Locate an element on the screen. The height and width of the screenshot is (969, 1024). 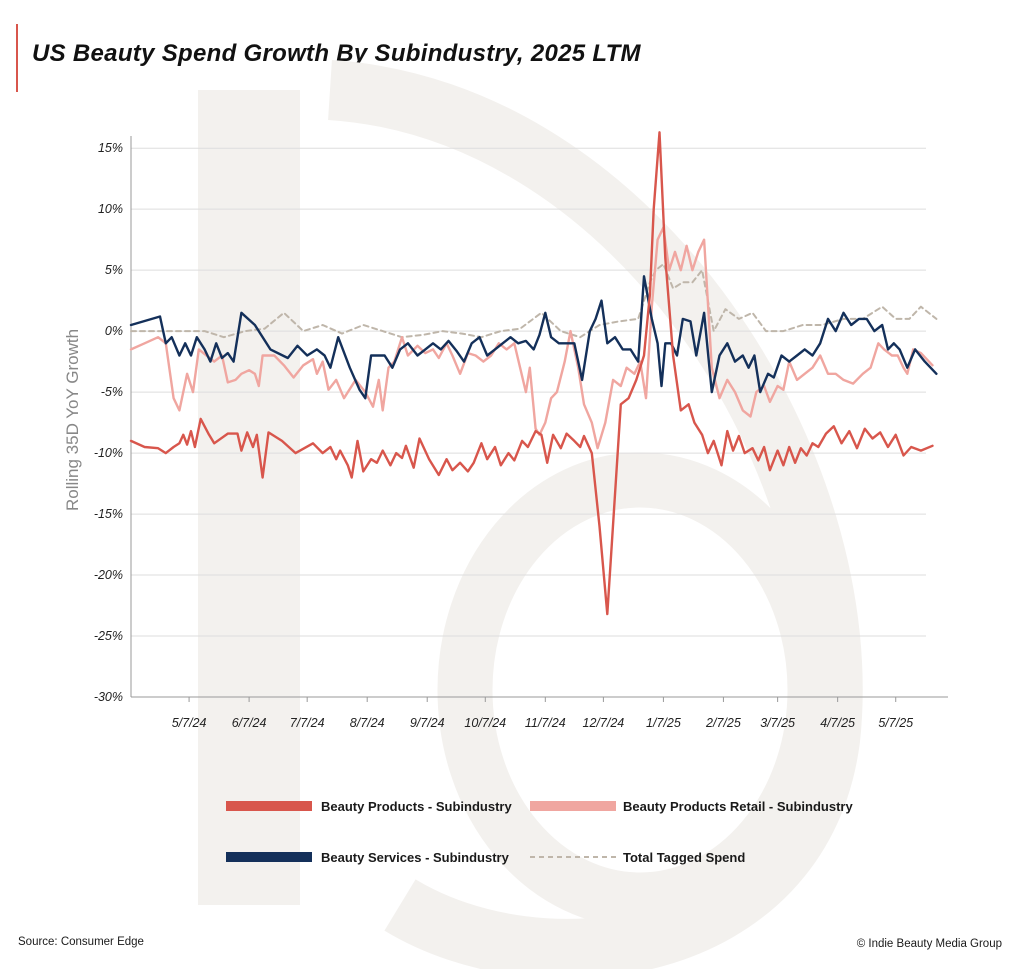
y-tick-label: -30% is located at coordinates (108, 697).